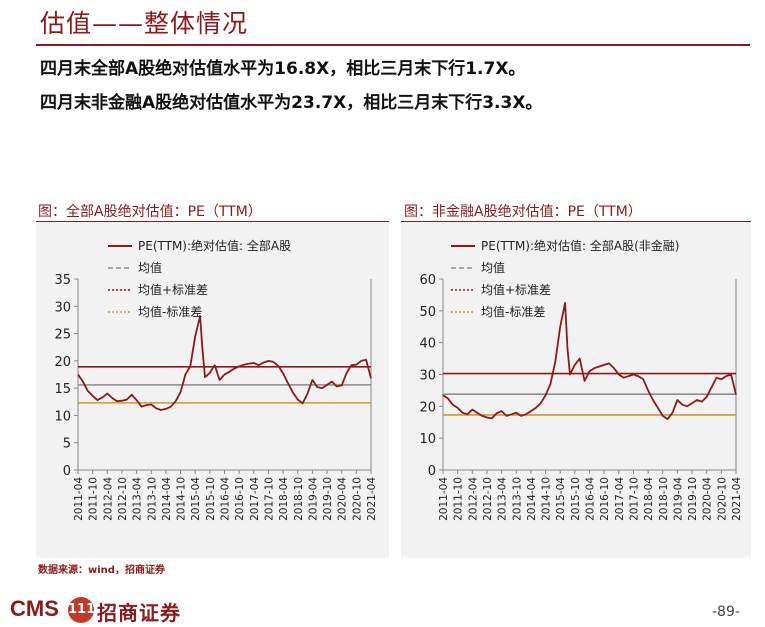  I want to click on chart1-y-tick-label: 25, so click(62, 335).